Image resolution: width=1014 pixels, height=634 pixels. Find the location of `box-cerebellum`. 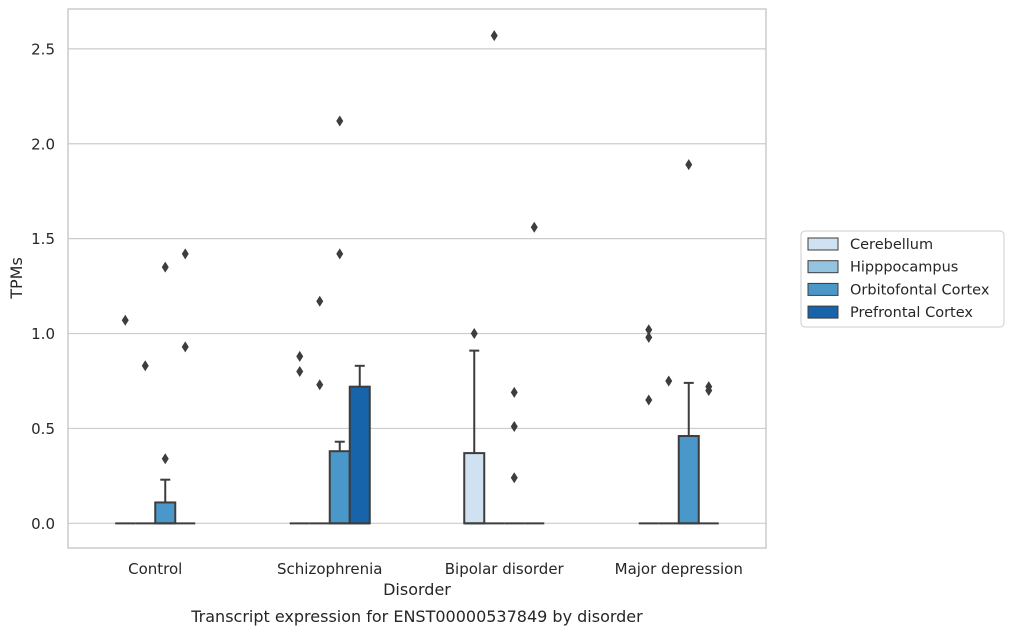

box-cerebellum is located at coordinates (474, 437).